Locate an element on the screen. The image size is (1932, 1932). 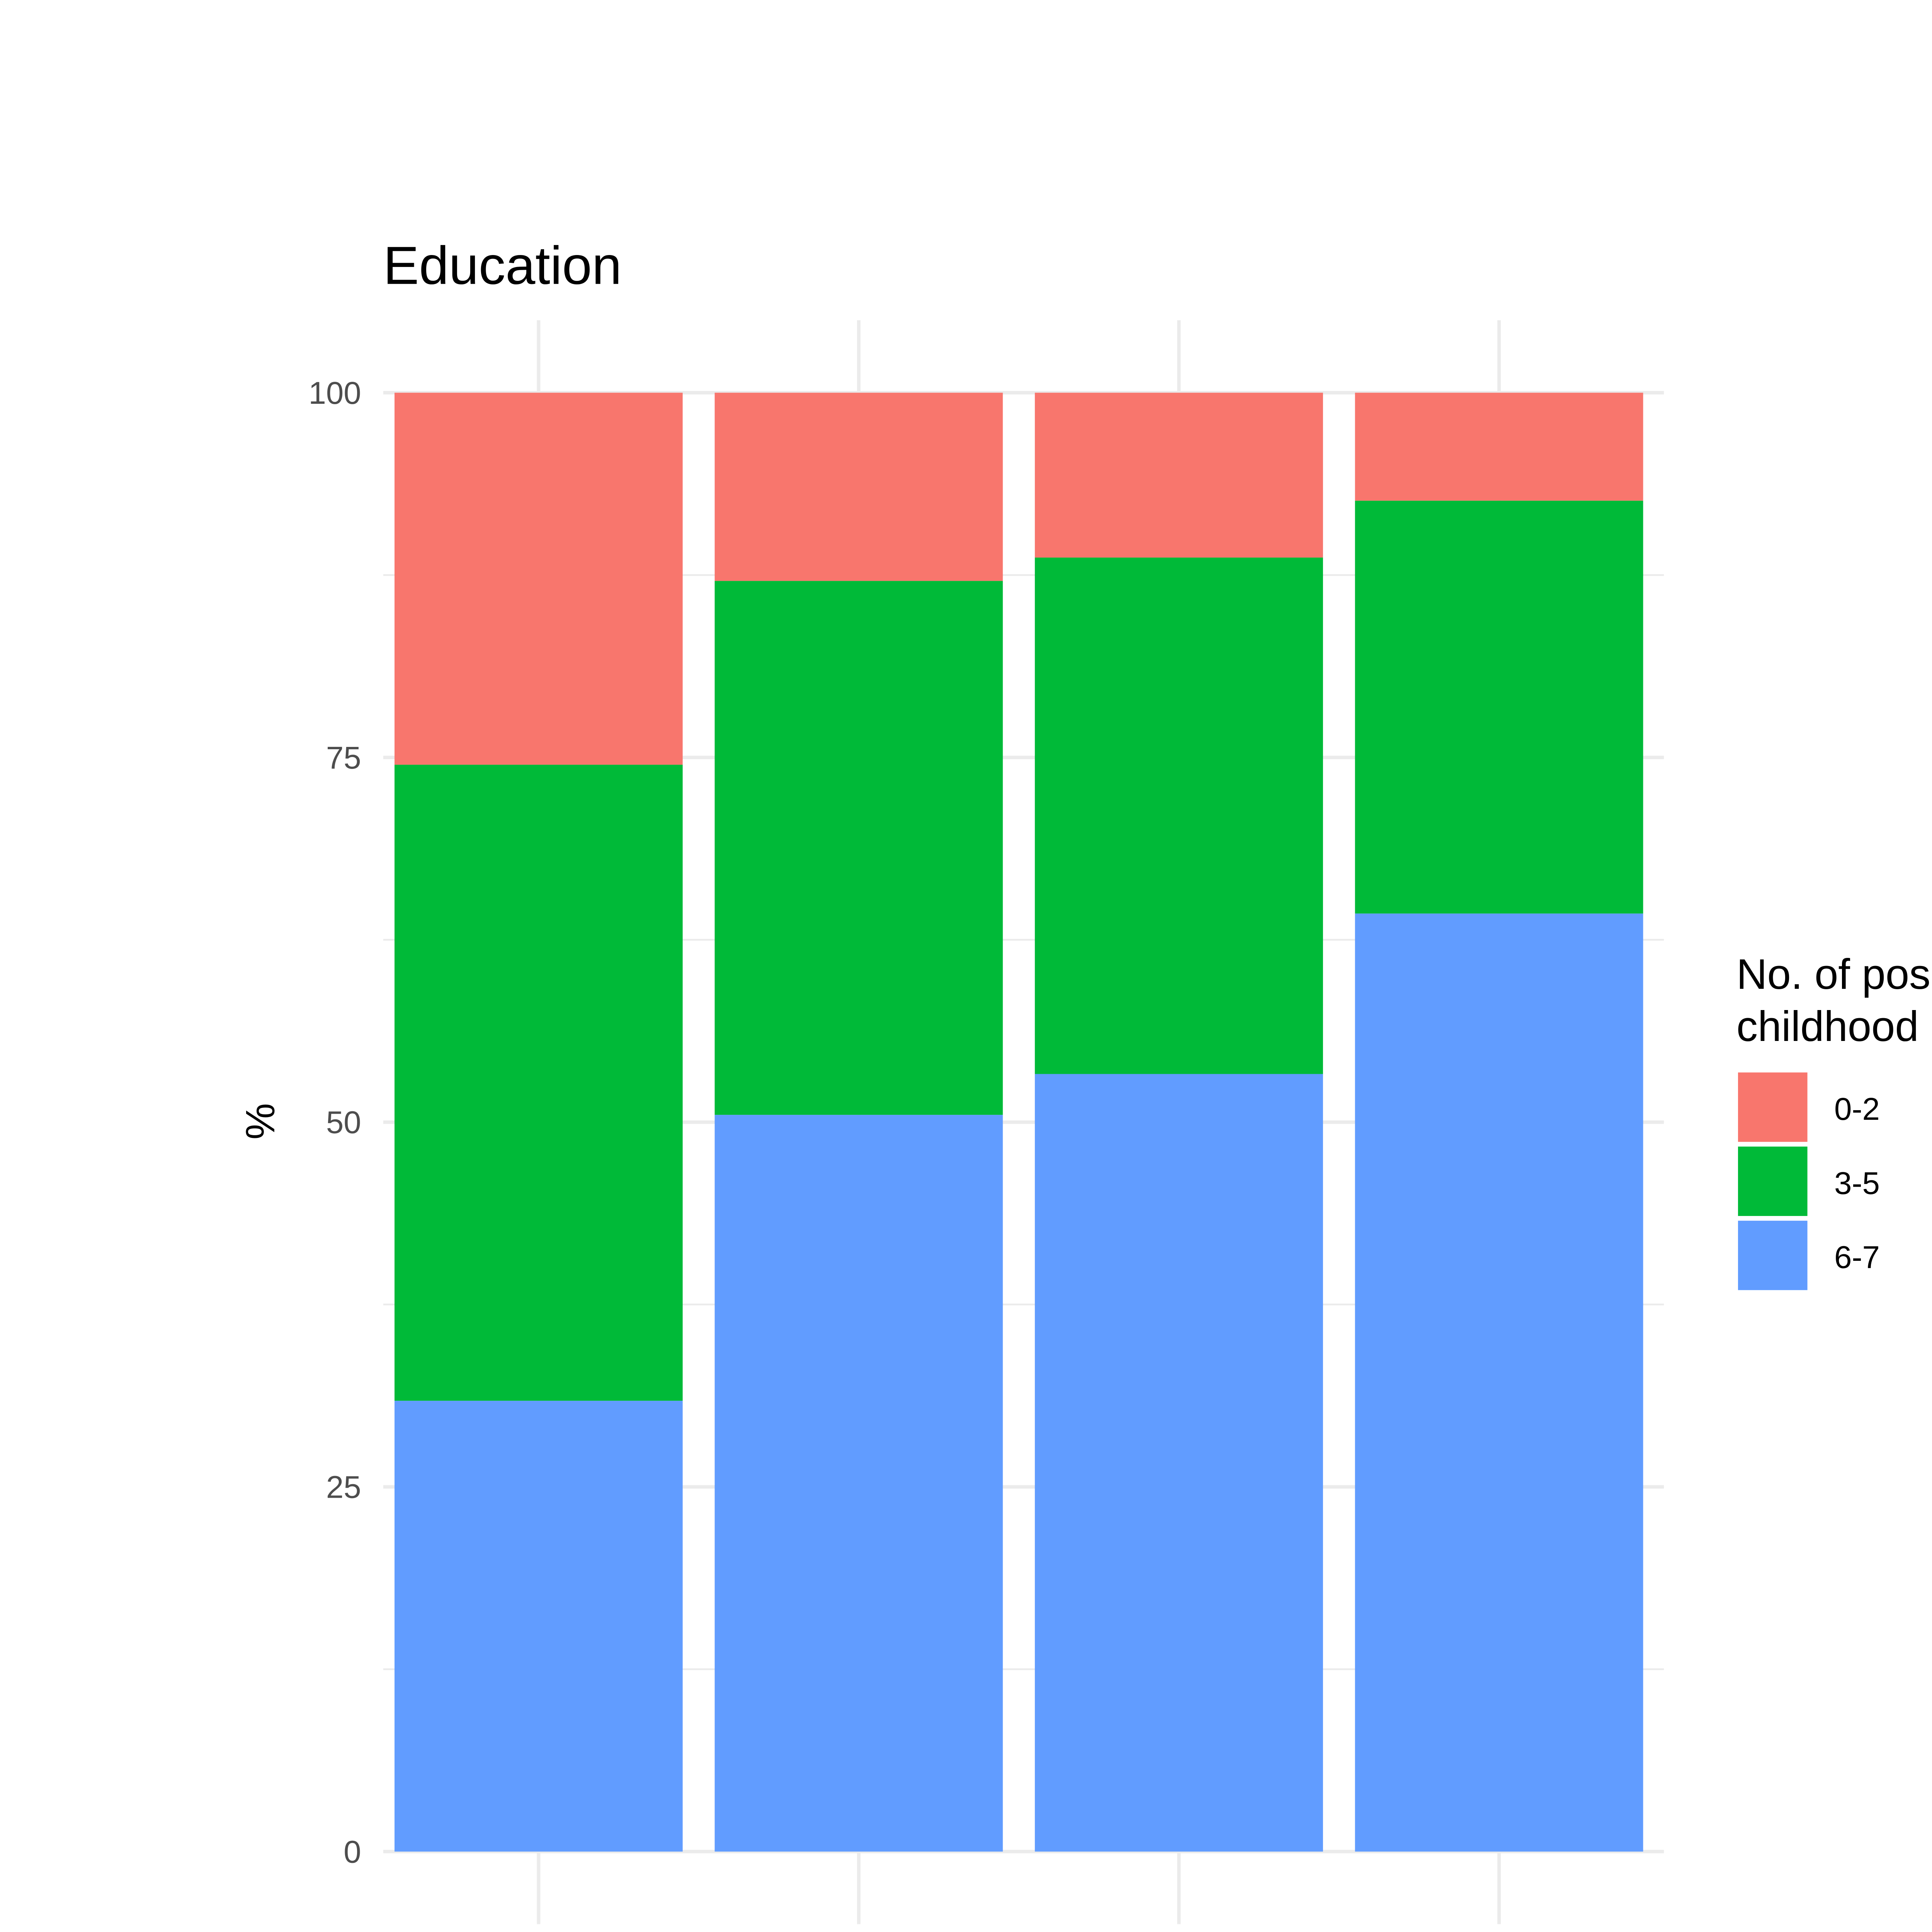
y-tick-label: 50 is located at coordinates (344, 1122).